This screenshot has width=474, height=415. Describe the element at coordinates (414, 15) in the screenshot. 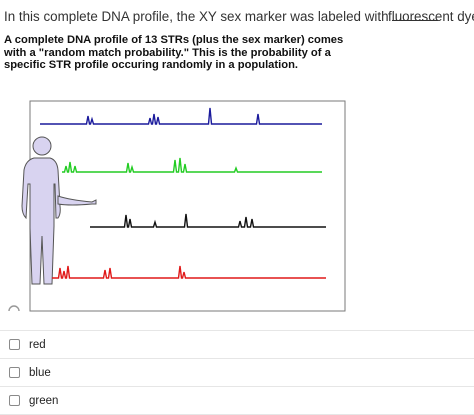

I see `answer-blank` at that location.